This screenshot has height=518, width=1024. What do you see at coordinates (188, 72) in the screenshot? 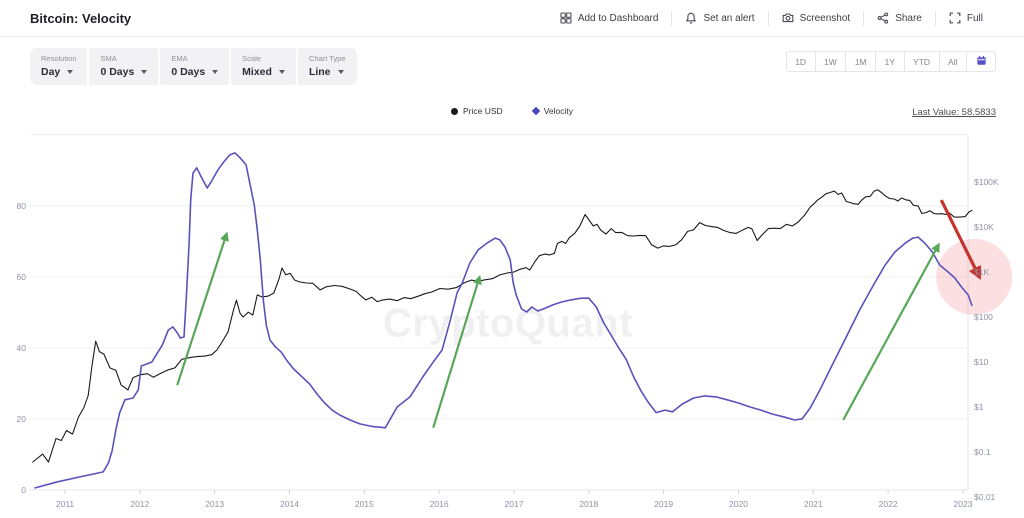
I see `ema-value: 0 Days` at bounding box center [188, 72].